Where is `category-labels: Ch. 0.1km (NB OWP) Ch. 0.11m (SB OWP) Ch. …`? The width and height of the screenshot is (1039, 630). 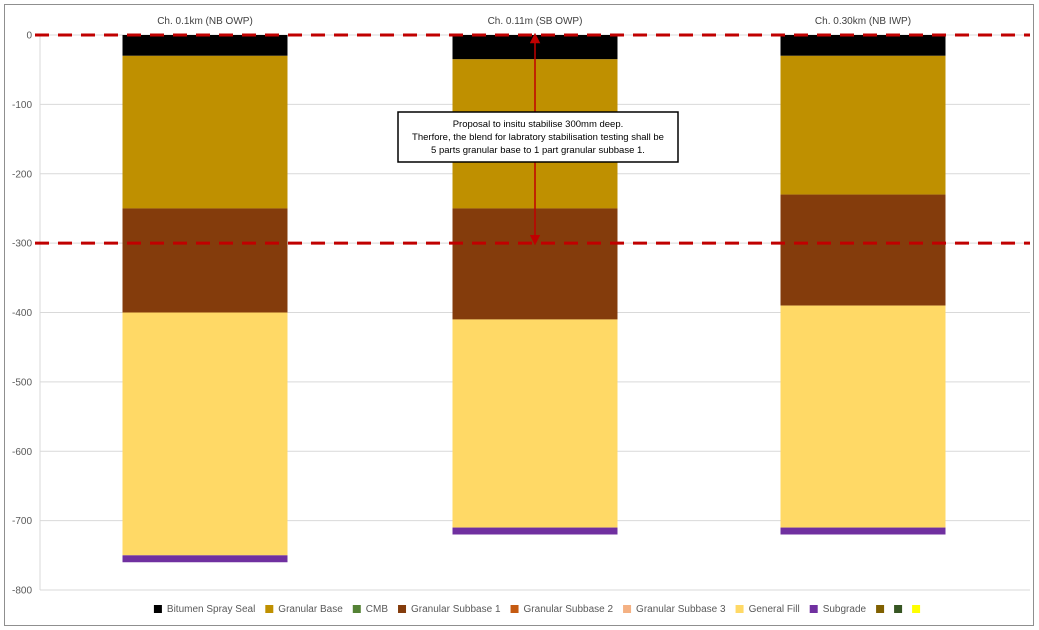
category-labels: Ch. 0.1km (NB OWP) Ch. 0.11m (SB OWP) Ch. … is located at coordinates (534, 21).